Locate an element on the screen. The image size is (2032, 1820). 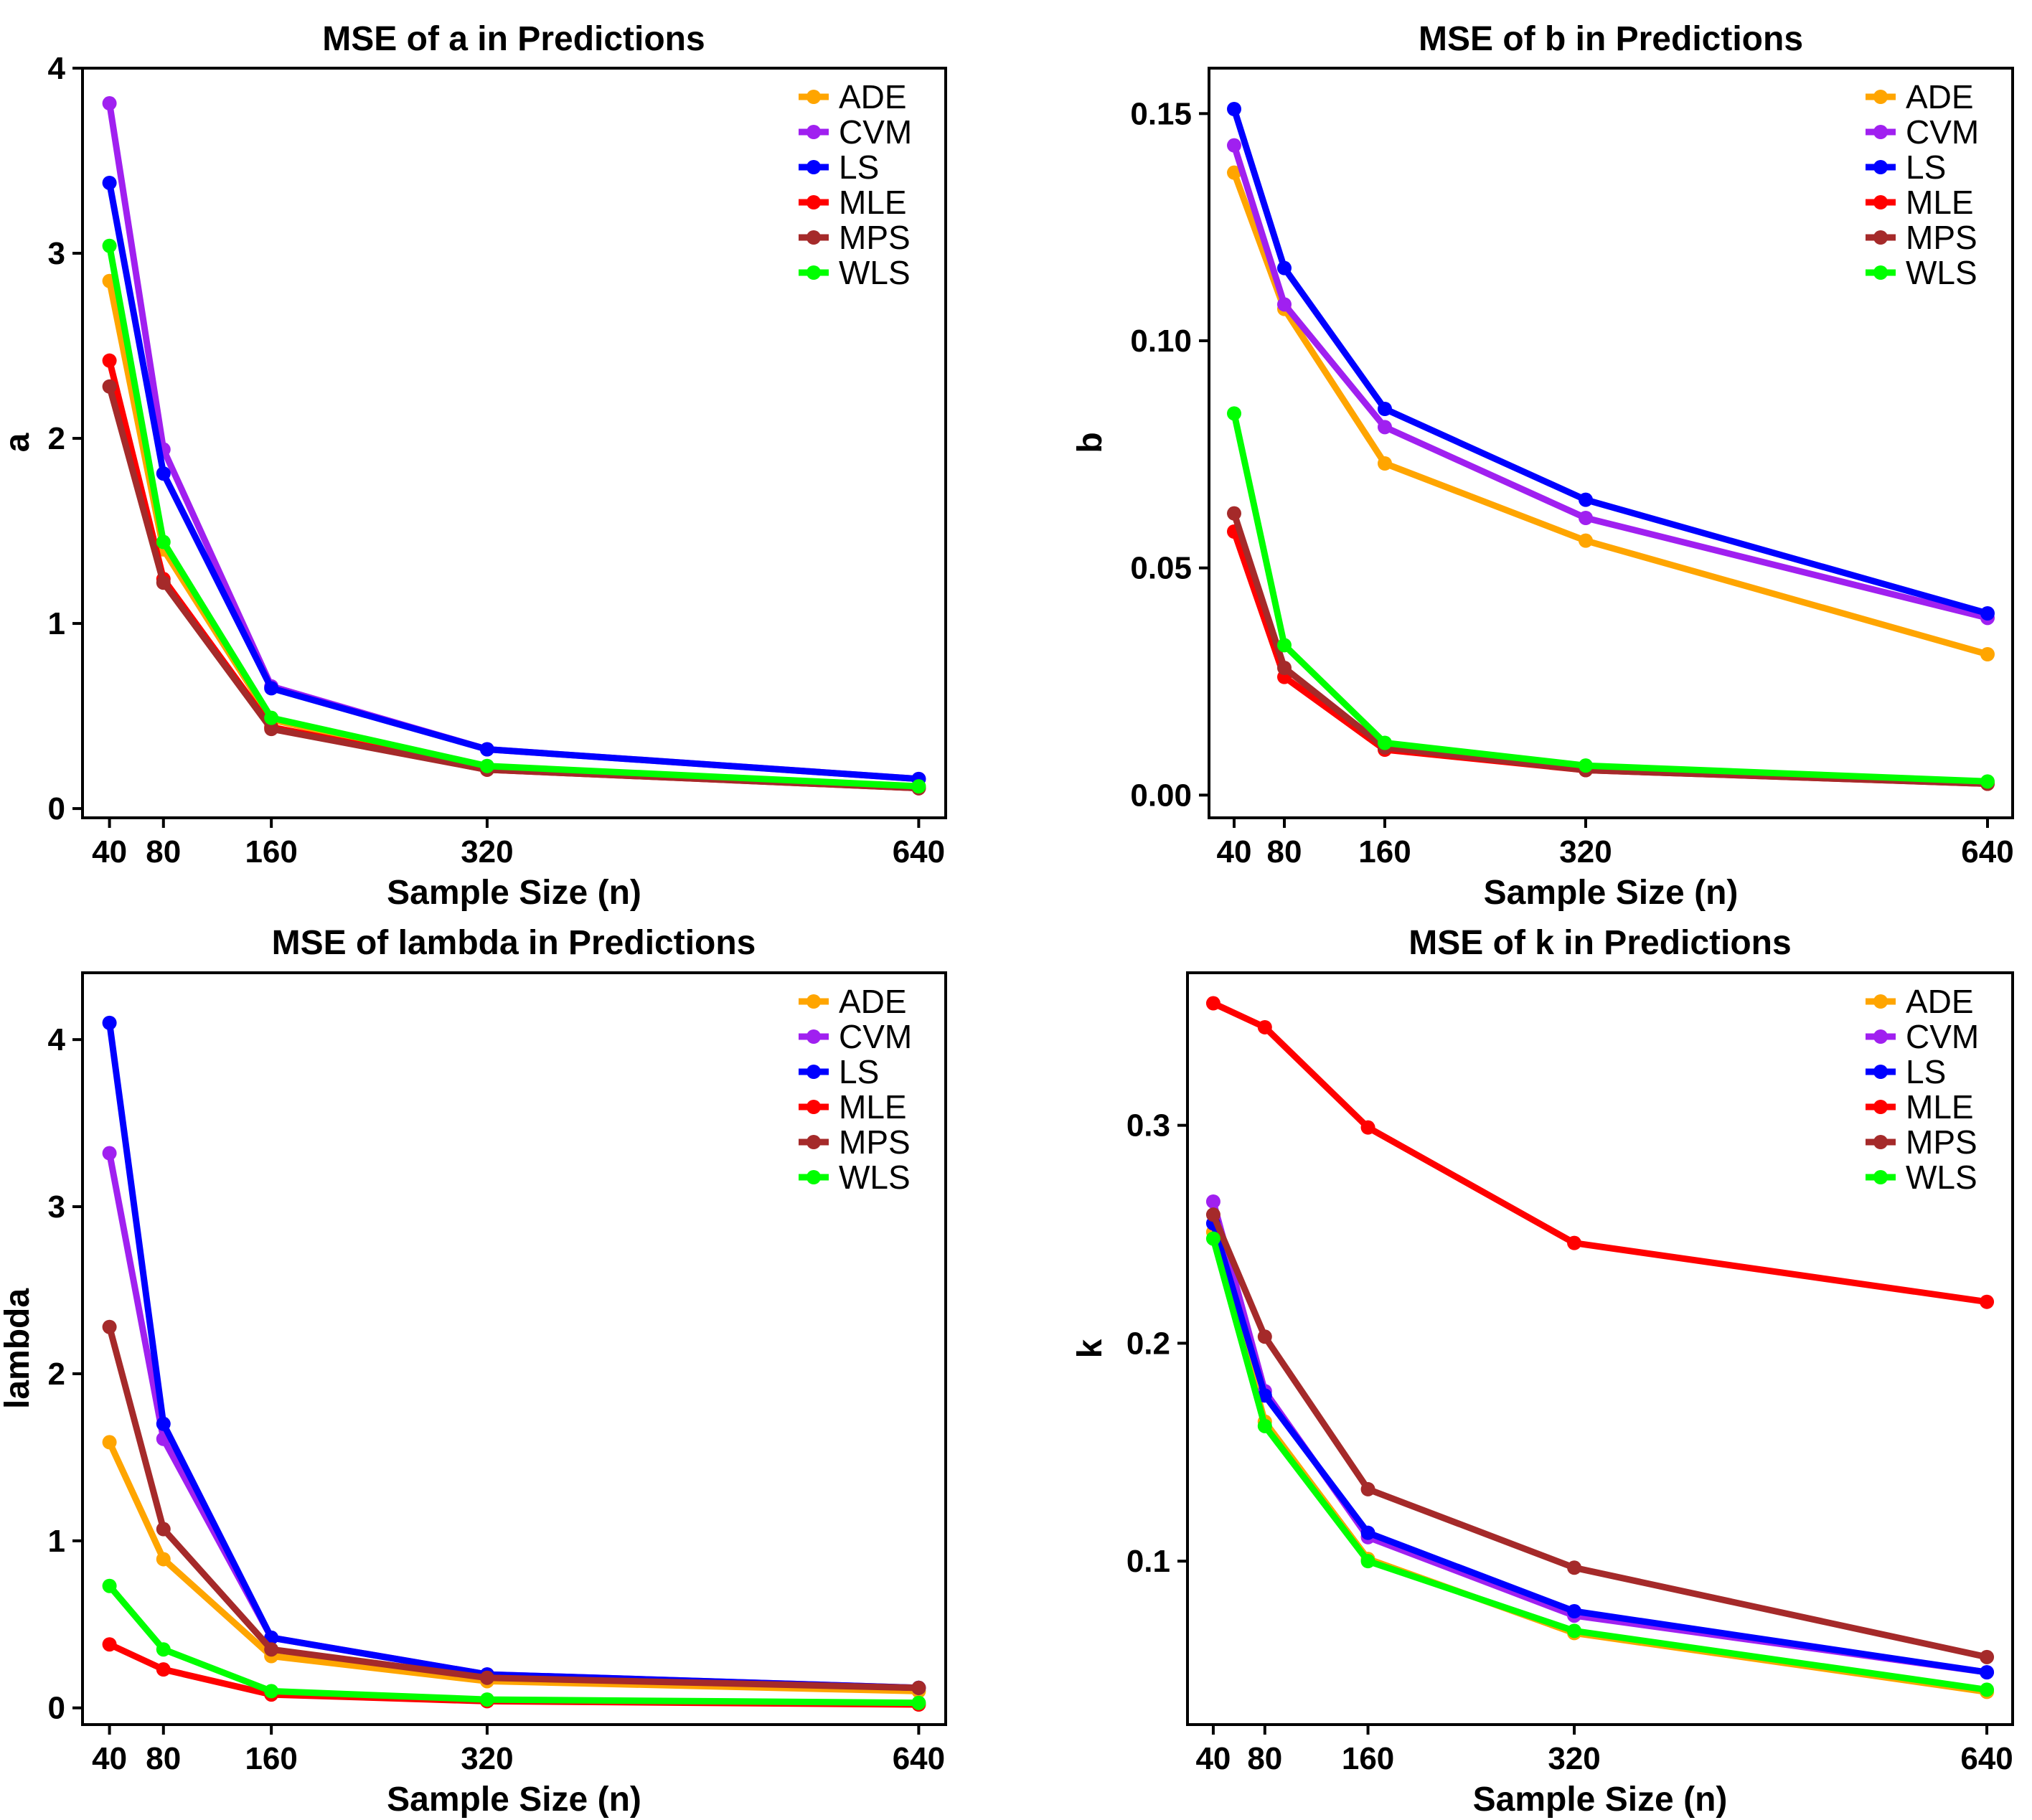
x-tick-label: 320 is located at coordinates (1574, 1758).